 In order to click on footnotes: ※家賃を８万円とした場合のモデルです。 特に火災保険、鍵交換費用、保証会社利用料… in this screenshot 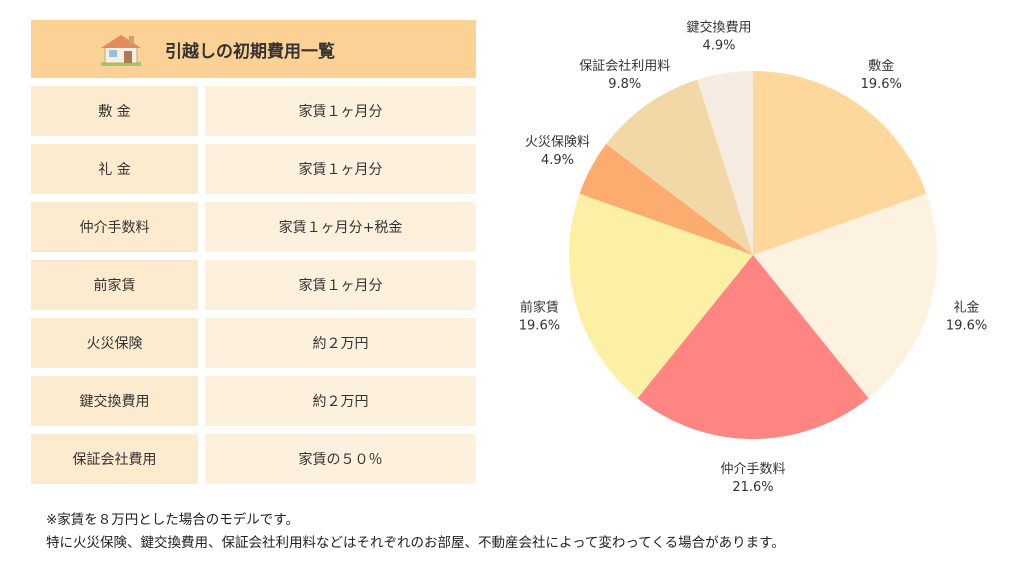, I will do `click(415, 532)`.